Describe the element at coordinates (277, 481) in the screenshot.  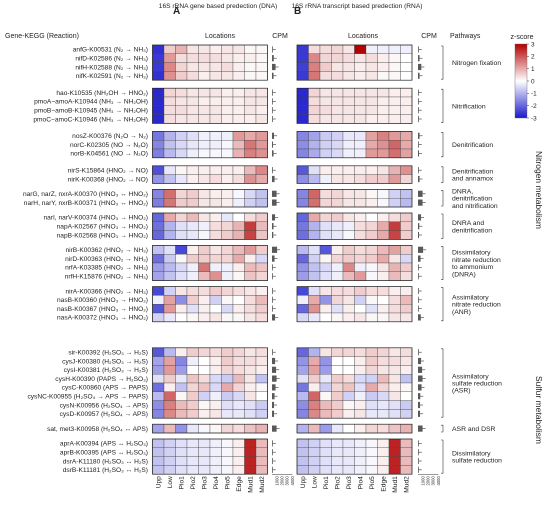
I see `cpm-tick-dna: 1000` at that location.